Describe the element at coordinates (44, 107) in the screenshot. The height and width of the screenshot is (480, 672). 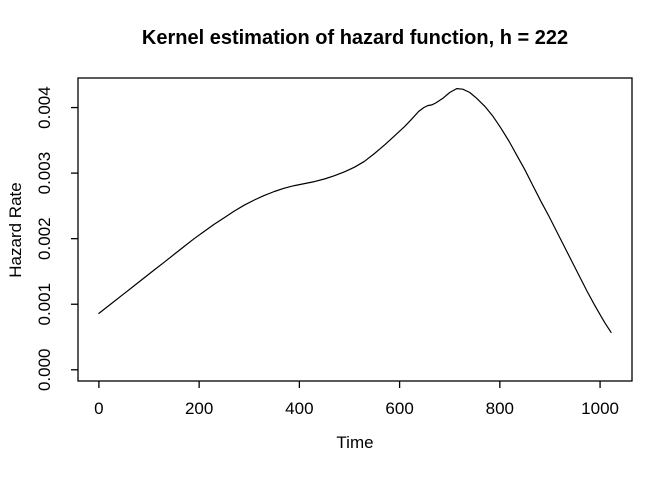
I see `y-tick-label: 0.004` at that location.